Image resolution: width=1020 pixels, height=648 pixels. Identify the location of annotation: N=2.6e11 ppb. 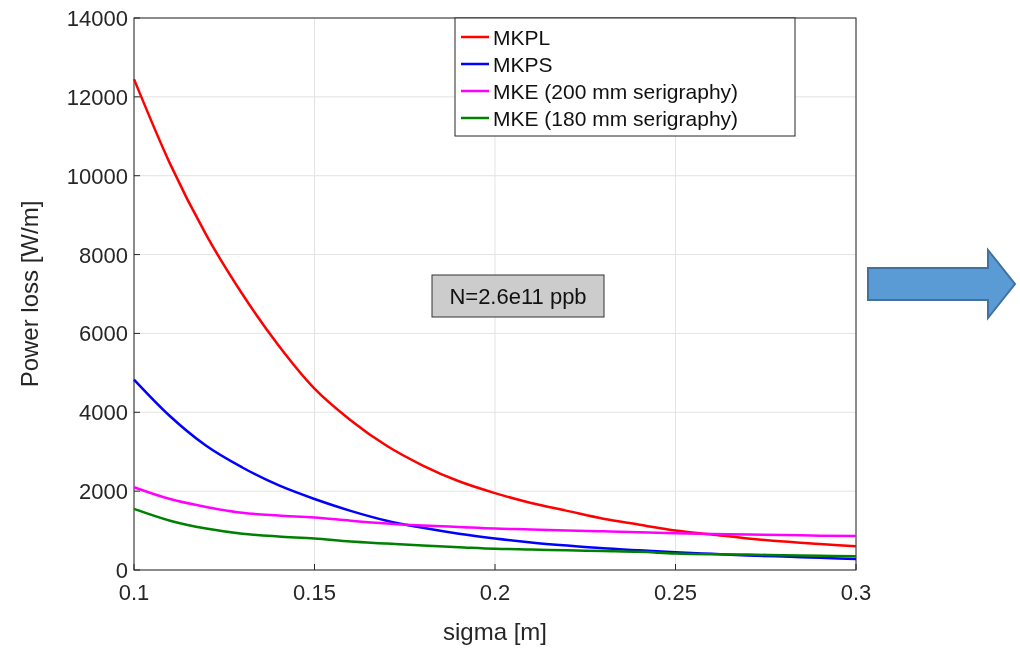
(518, 296).